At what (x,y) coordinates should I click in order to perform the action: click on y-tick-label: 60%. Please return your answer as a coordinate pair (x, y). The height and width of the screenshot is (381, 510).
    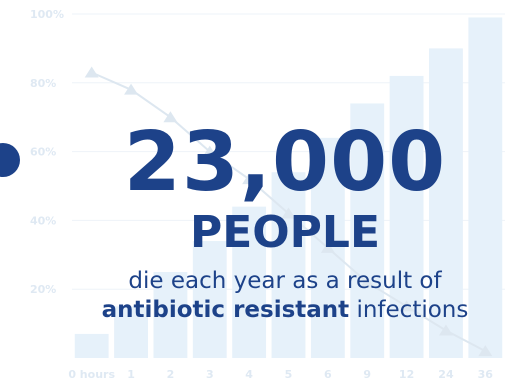
    Looking at the image, I should click on (43, 152).